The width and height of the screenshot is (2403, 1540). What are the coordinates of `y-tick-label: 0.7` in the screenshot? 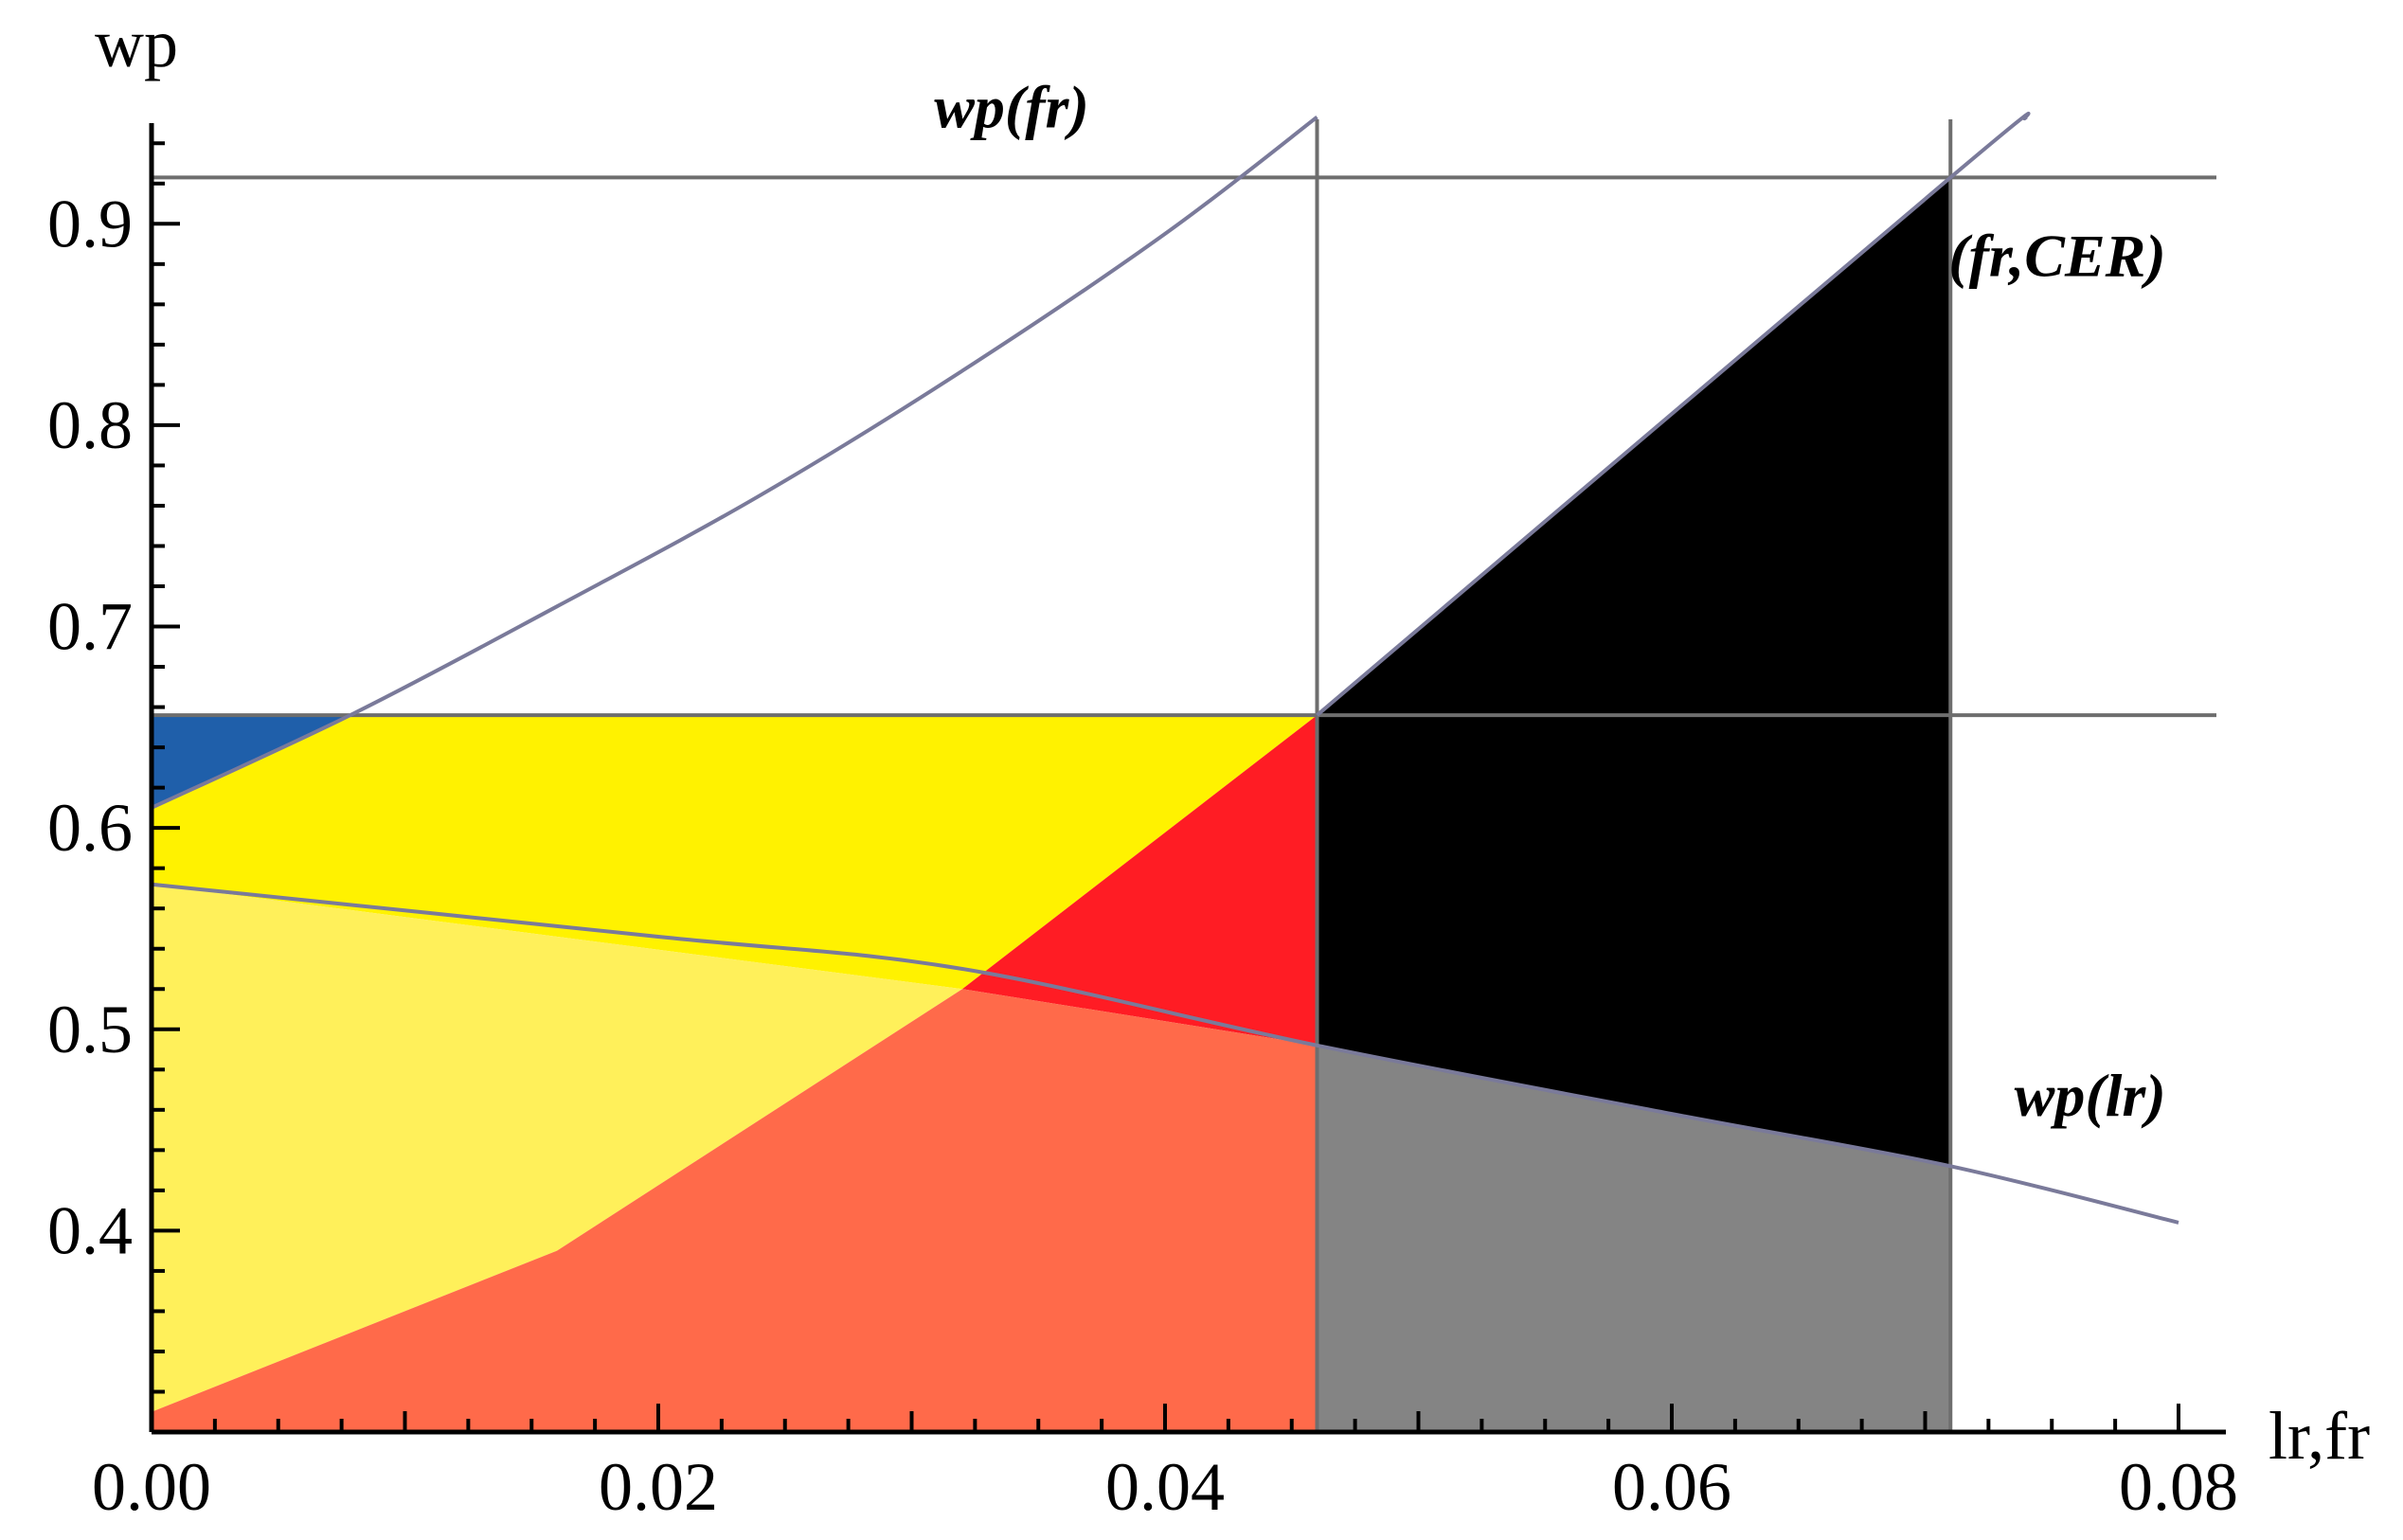 It's located at (90, 627).